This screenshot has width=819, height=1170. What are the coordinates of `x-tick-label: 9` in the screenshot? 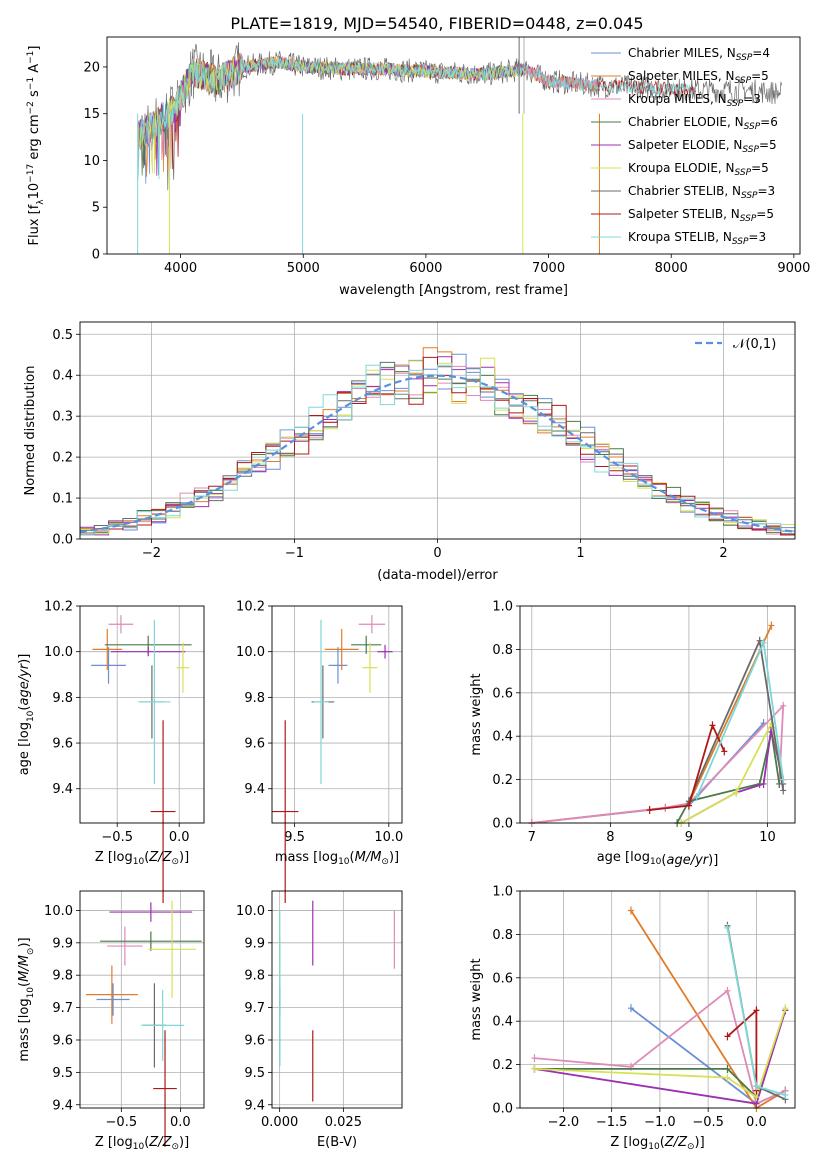 It's located at (689, 837).